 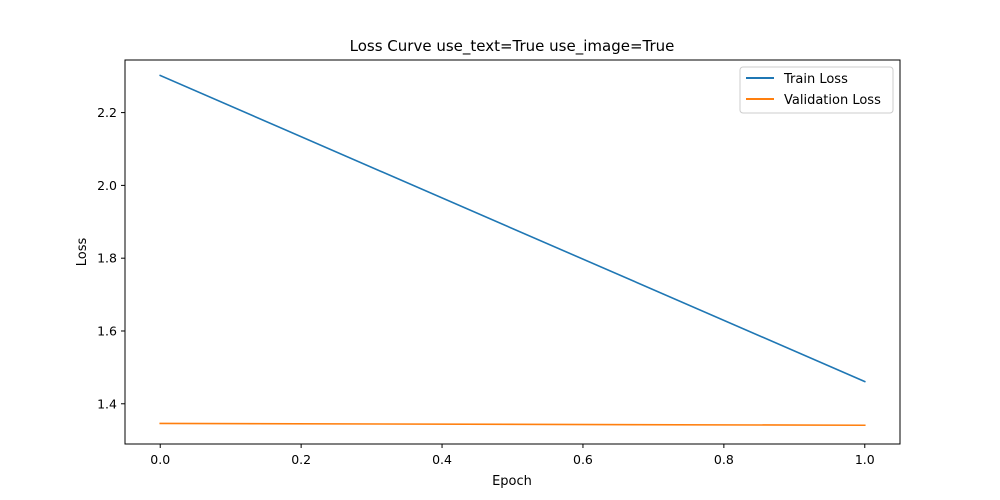 What do you see at coordinates (832, 100) in the screenshot?
I see `legend-label-validation-loss: Validation Loss` at bounding box center [832, 100].